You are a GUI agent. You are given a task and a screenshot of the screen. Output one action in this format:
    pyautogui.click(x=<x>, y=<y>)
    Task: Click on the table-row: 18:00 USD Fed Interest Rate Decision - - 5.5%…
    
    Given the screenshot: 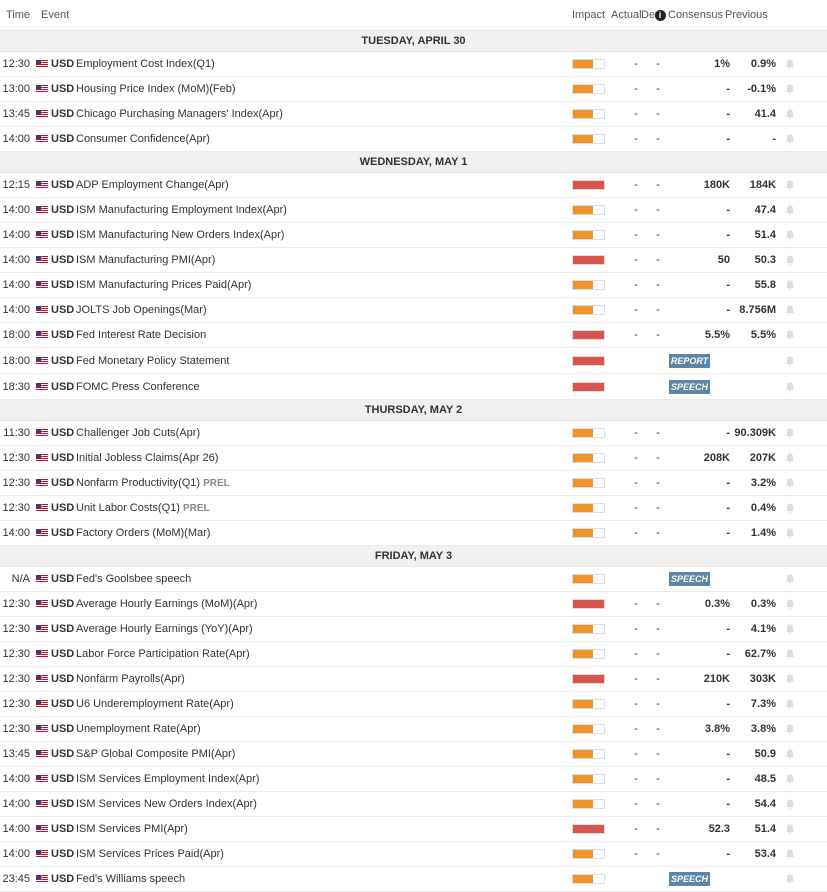 What is the action you would take?
    pyautogui.click(x=413, y=335)
    